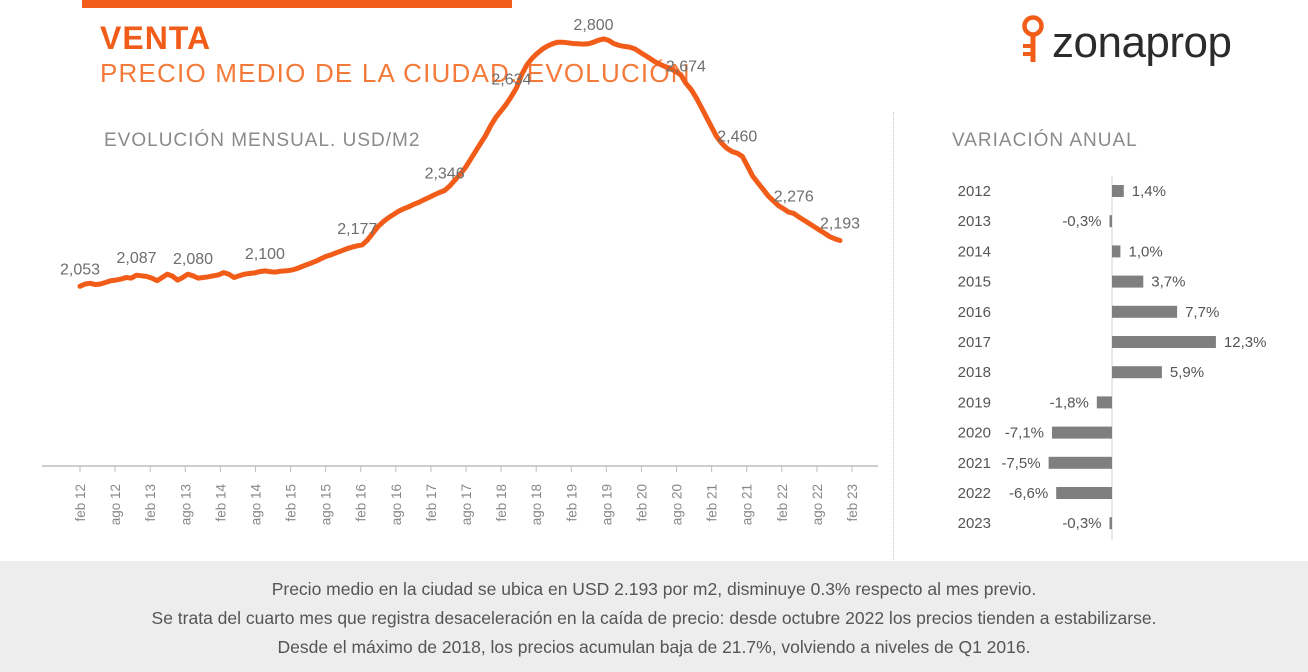 The image size is (1308, 672). Describe the element at coordinates (782, 503) in the screenshot. I see `x-tick-label: feb 22` at that location.